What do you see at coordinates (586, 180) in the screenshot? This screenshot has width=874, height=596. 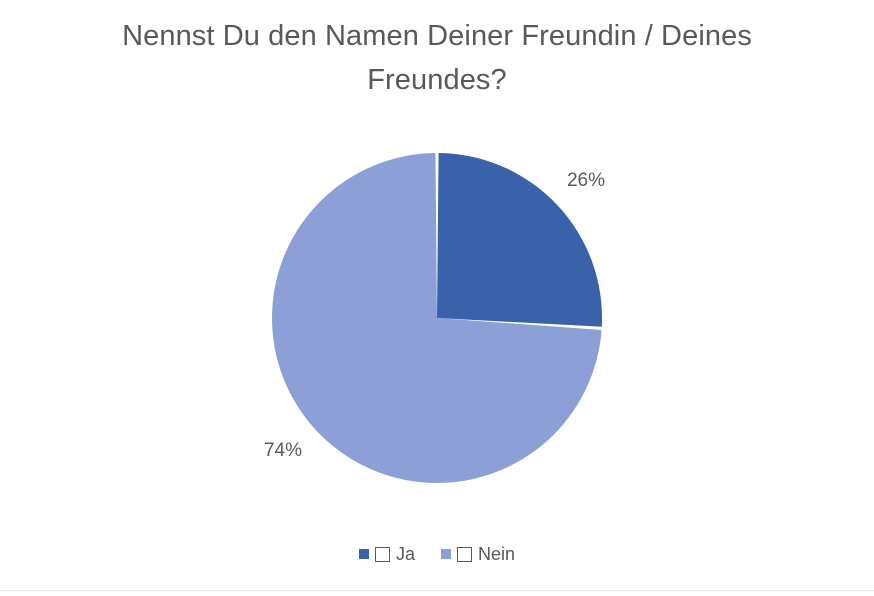 I see `data-label-ja: 26%` at bounding box center [586, 180].